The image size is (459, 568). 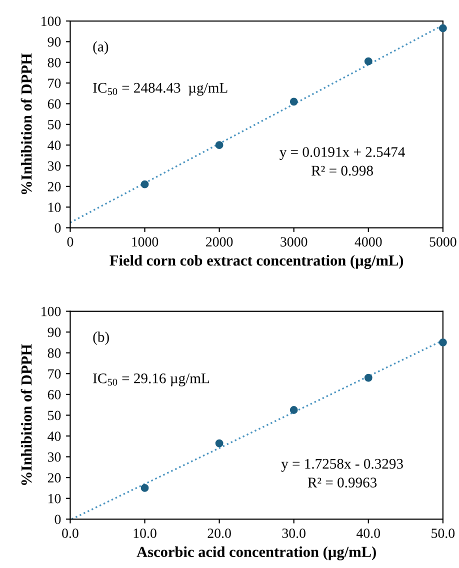 I want to click on annotation: (a), so click(x=100, y=48).